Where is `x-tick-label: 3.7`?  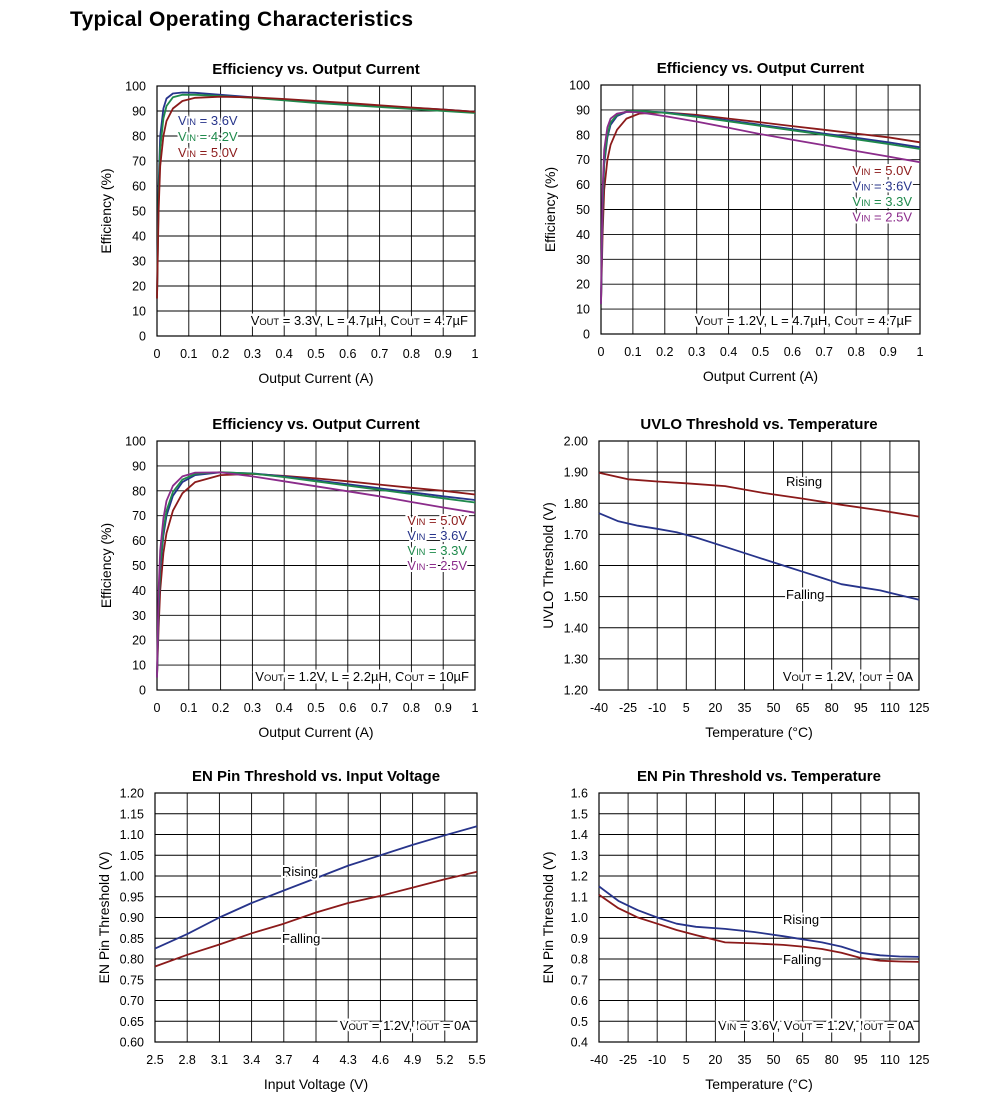
x-tick-label: 3.7 is located at coordinates (283, 1060).